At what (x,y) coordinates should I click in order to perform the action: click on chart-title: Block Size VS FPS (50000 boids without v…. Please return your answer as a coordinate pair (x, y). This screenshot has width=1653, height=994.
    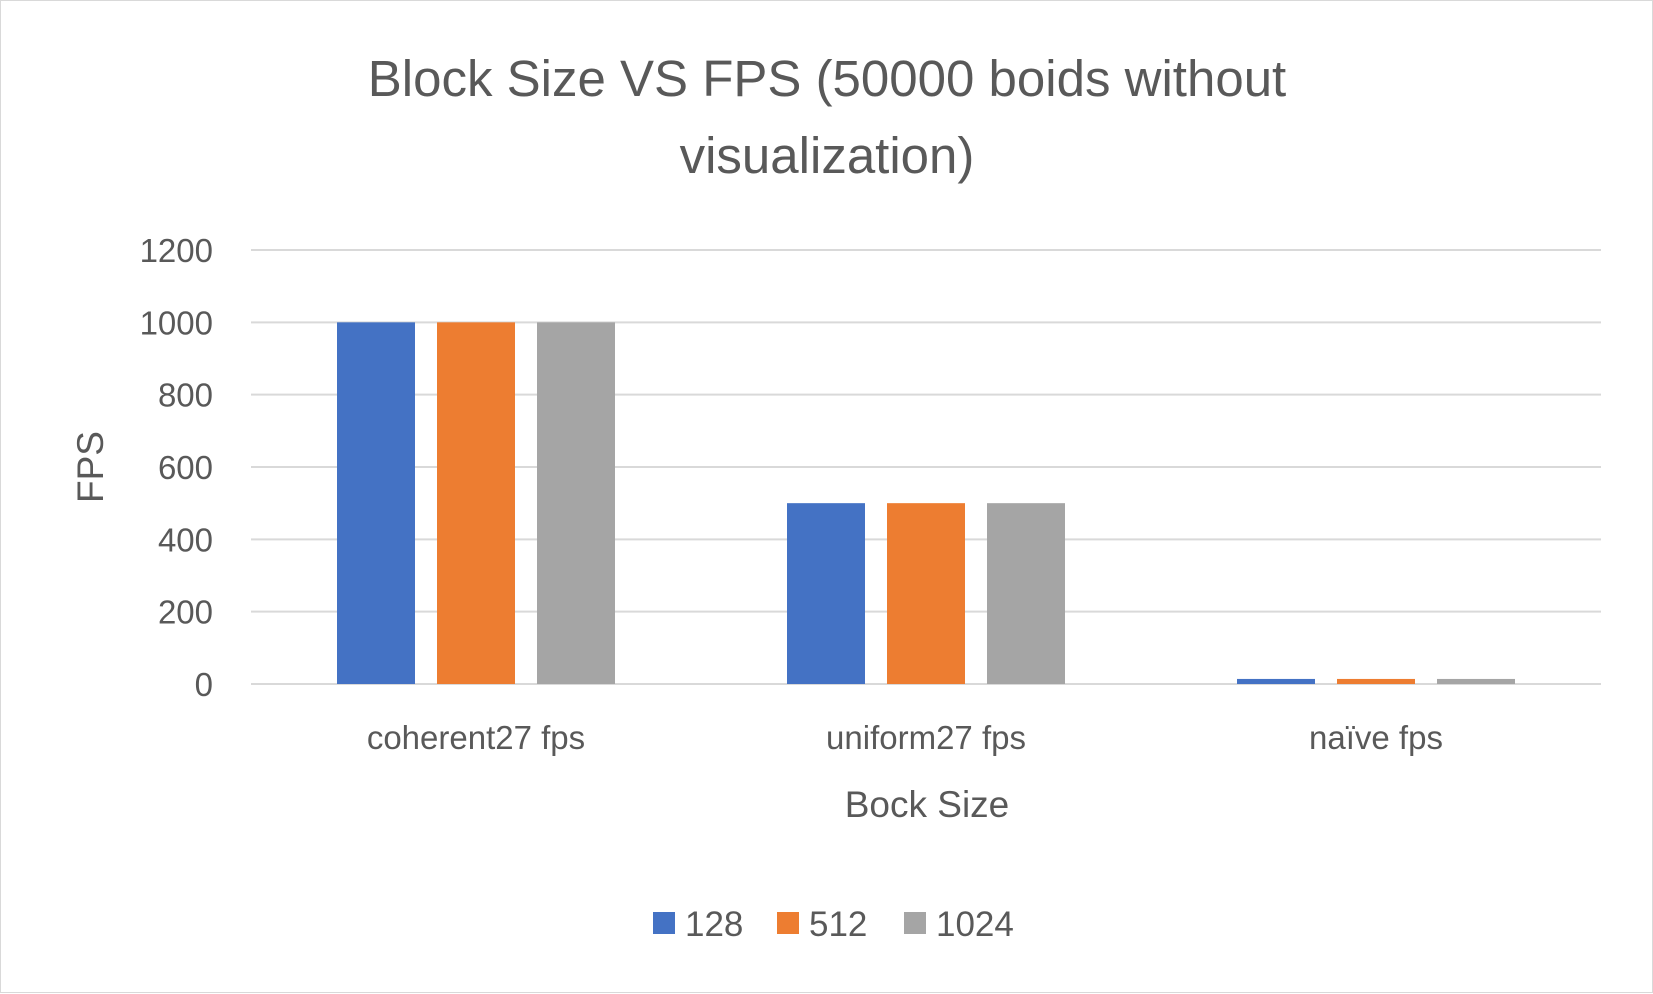
    Looking at the image, I should click on (827, 117).